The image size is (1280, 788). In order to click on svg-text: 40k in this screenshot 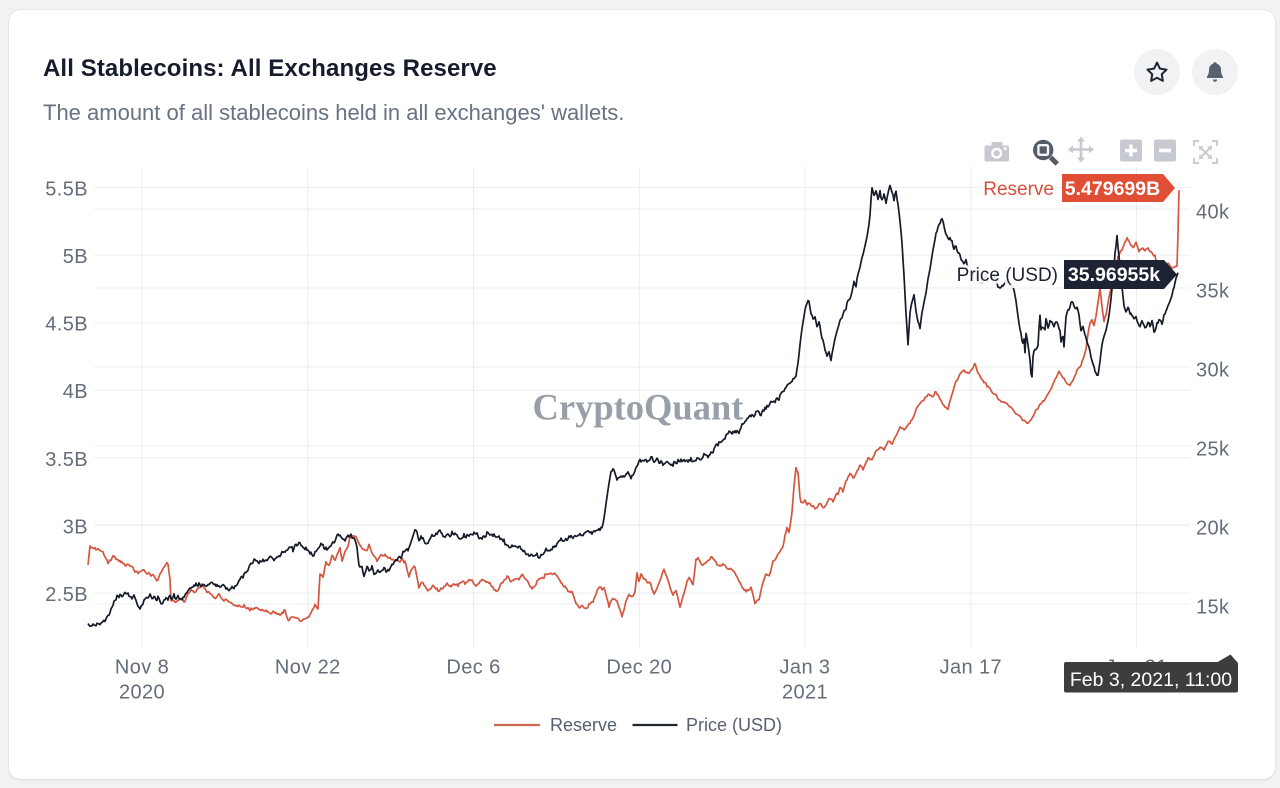, I will do `click(1213, 213)`.